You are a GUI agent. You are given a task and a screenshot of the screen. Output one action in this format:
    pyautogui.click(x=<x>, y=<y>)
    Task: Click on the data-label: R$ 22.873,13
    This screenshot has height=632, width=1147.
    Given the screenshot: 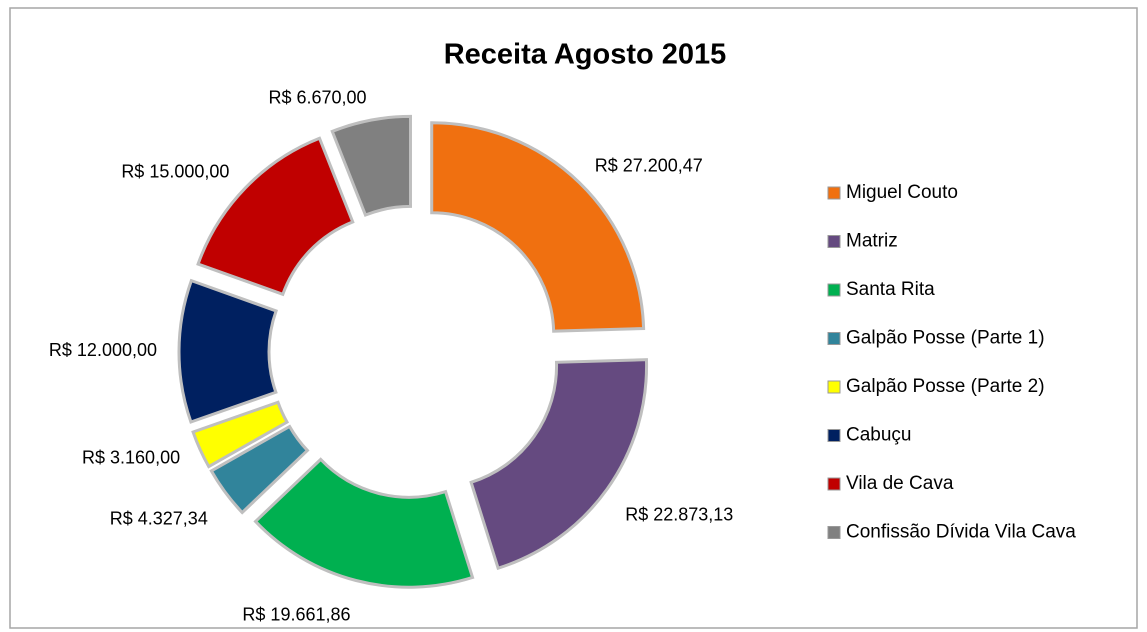 What is the action you would take?
    pyautogui.click(x=679, y=514)
    